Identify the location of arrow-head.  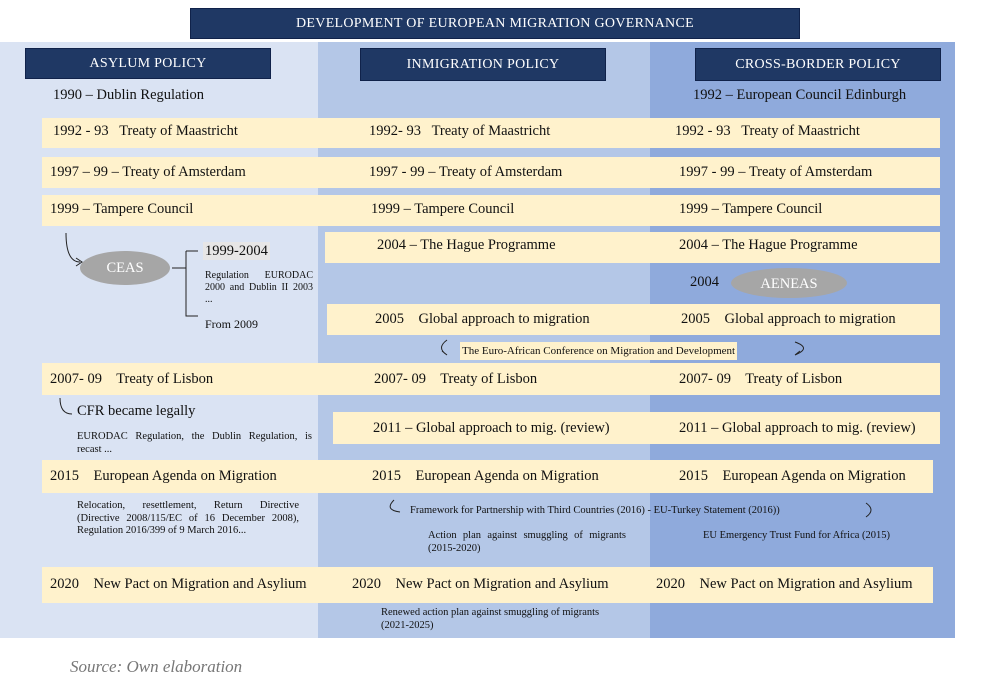
(79, 262).